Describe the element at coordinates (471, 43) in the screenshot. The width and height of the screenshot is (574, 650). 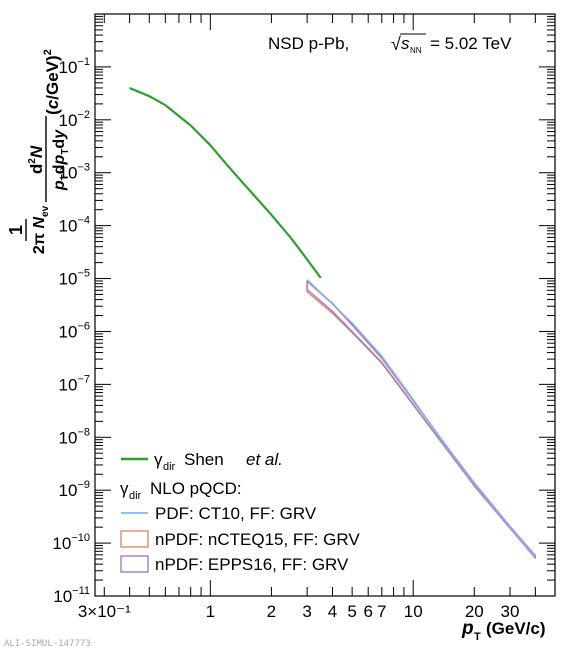
I see `annotation-energy: = 5.02 TeV` at that location.